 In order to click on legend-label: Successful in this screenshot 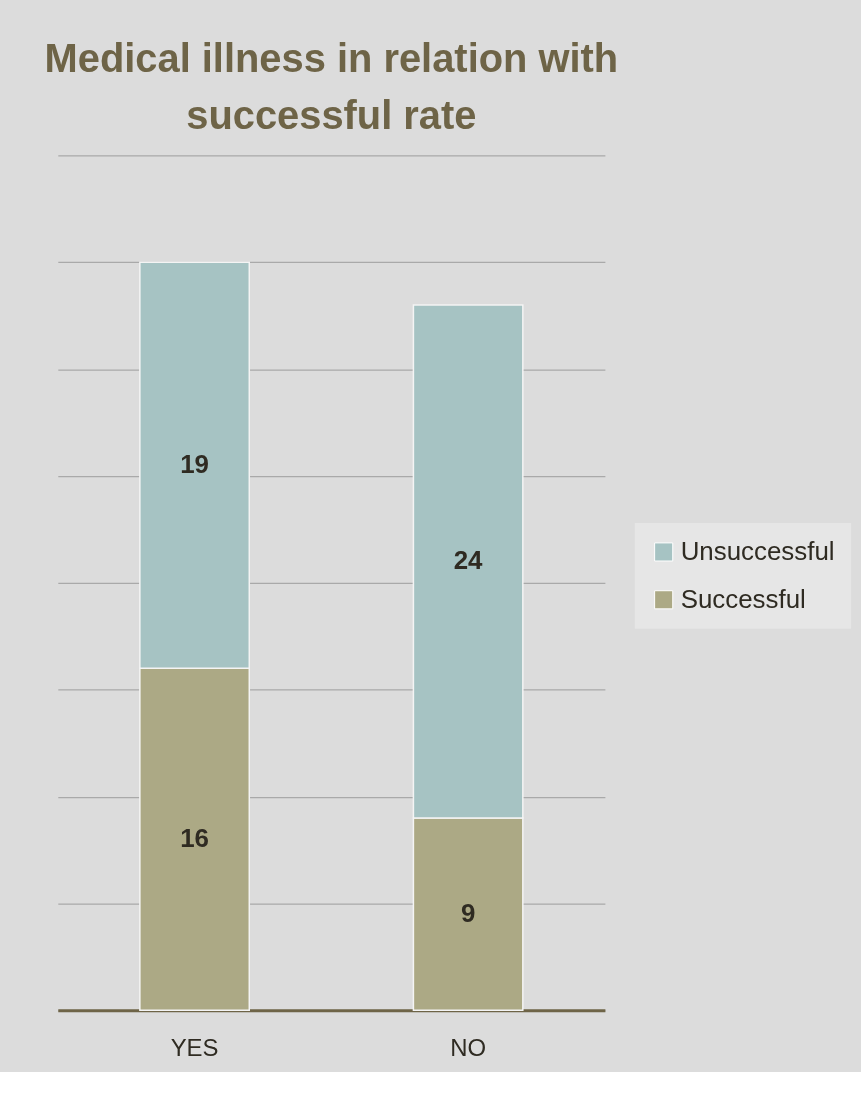, I will do `click(743, 598)`.